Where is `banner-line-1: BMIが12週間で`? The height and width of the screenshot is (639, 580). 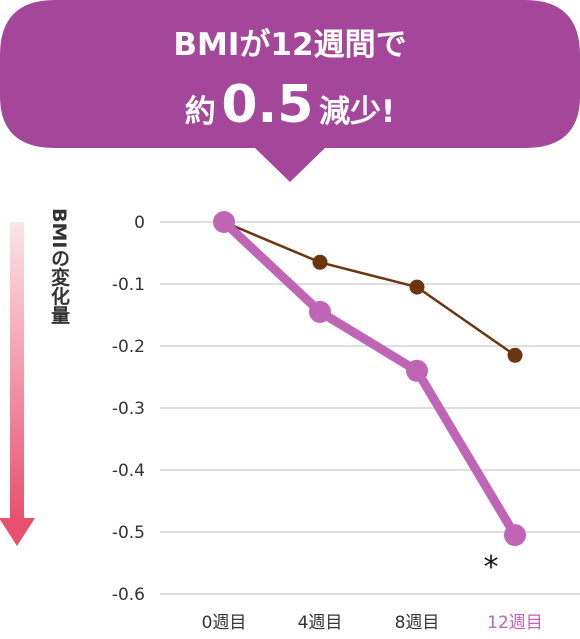
banner-line-1: BMIが12週間で is located at coordinates (289, 45).